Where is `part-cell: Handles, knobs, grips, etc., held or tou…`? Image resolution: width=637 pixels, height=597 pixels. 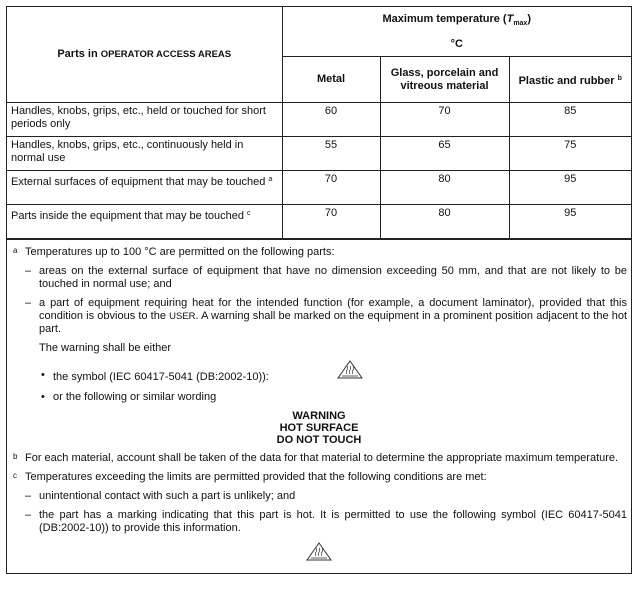 part-cell: Handles, knobs, grips, etc., held or tou… is located at coordinates (145, 120).